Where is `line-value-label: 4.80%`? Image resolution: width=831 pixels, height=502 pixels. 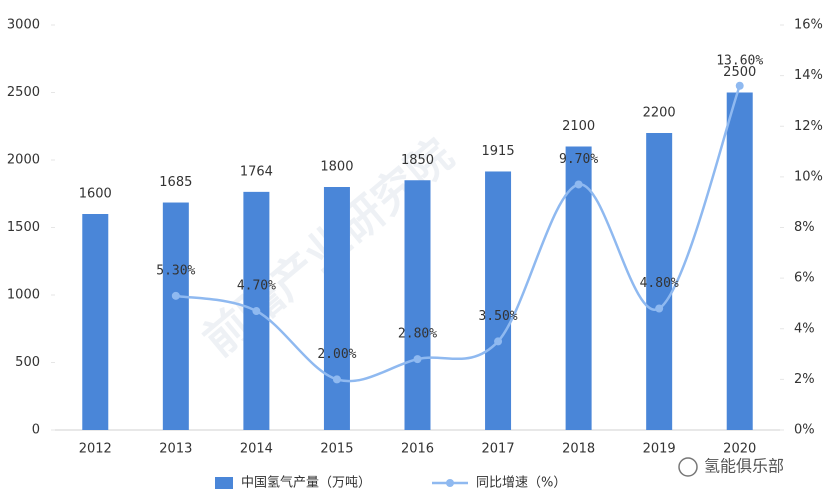
line-value-label: 4.80% is located at coordinates (659, 283).